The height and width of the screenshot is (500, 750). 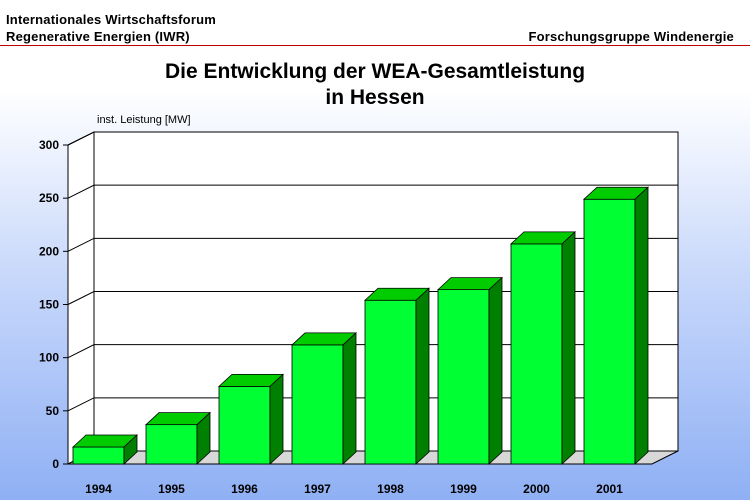 I want to click on chart-subtitle: in Hessen, so click(x=375, y=97).